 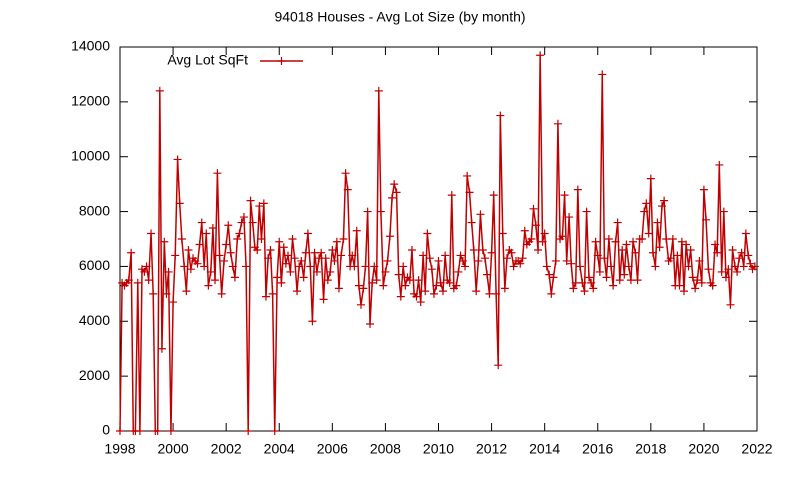 I want to click on legend-marker, so click(x=281, y=61).